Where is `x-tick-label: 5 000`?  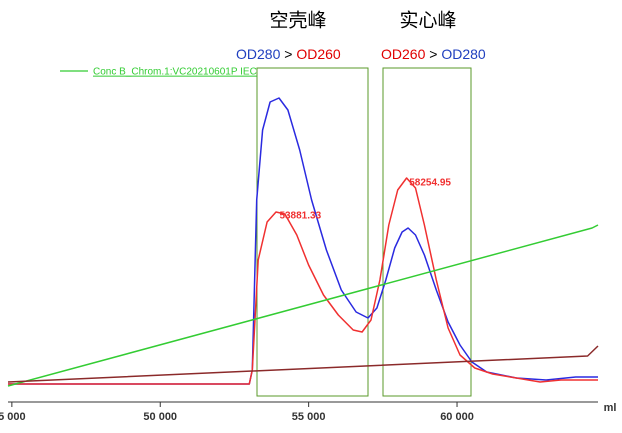
x-tick-label: 5 000 is located at coordinates (13, 417).